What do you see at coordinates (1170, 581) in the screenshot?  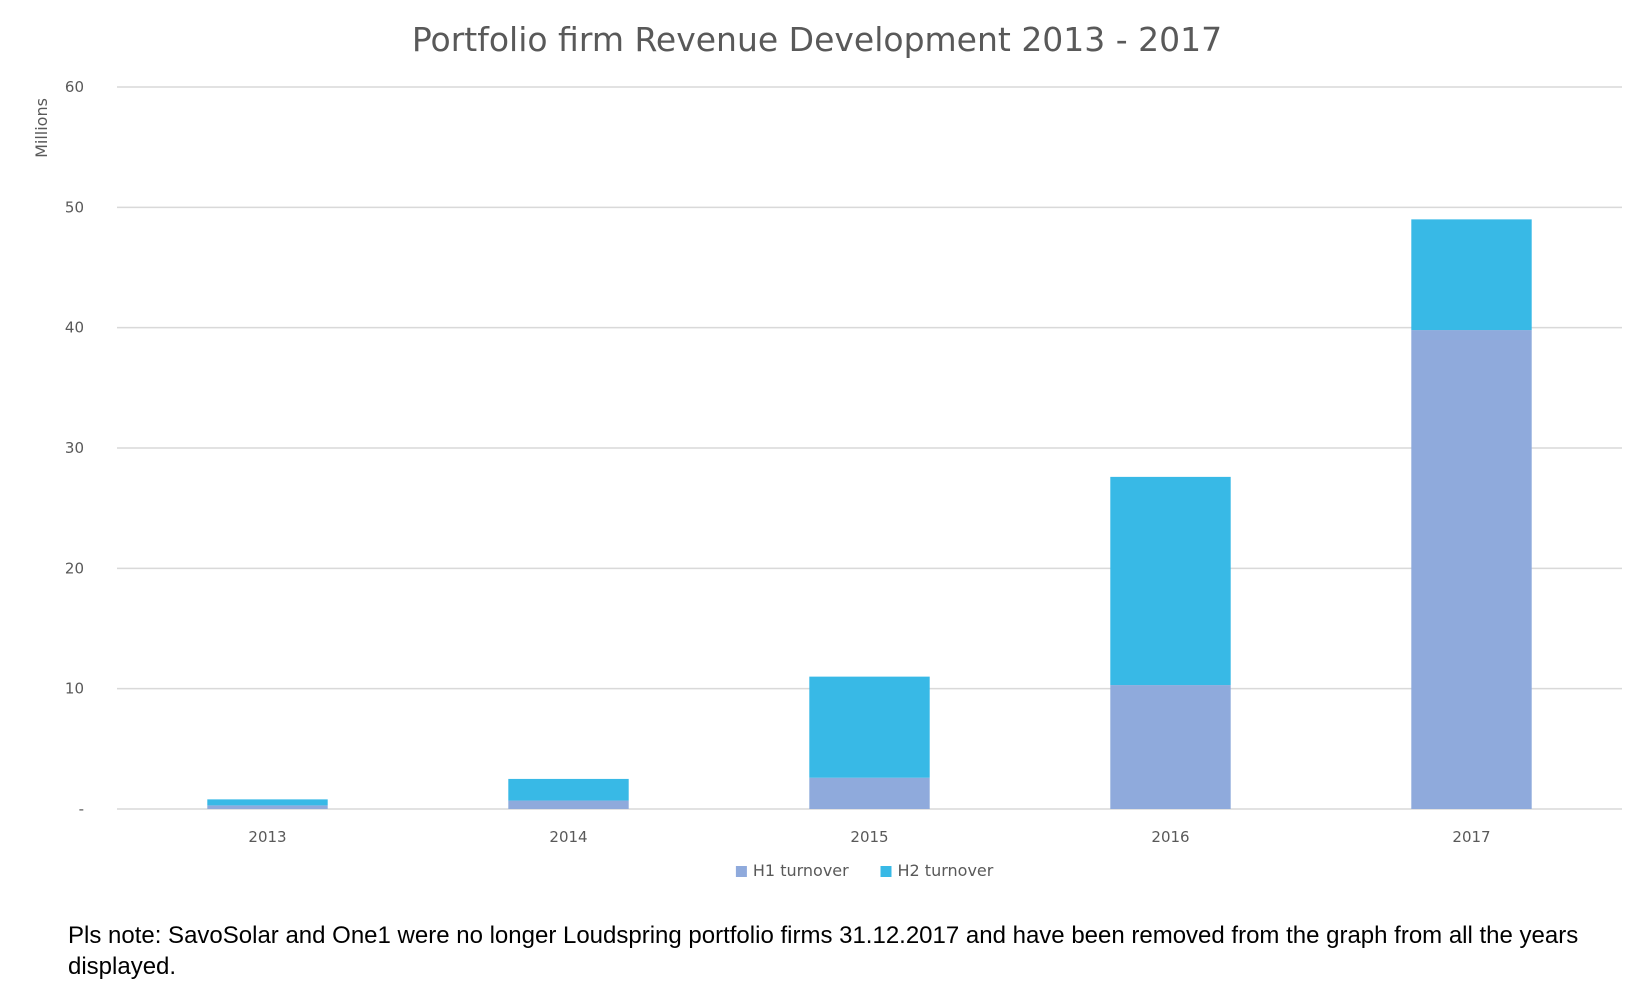 I see `bar-2016-h2-turnover` at bounding box center [1170, 581].